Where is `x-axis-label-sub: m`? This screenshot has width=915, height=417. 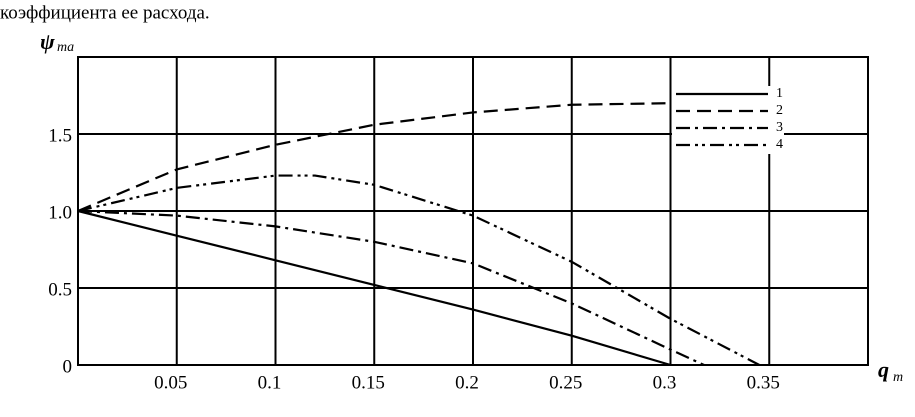 x-axis-label-sub: m is located at coordinates (898, 377).